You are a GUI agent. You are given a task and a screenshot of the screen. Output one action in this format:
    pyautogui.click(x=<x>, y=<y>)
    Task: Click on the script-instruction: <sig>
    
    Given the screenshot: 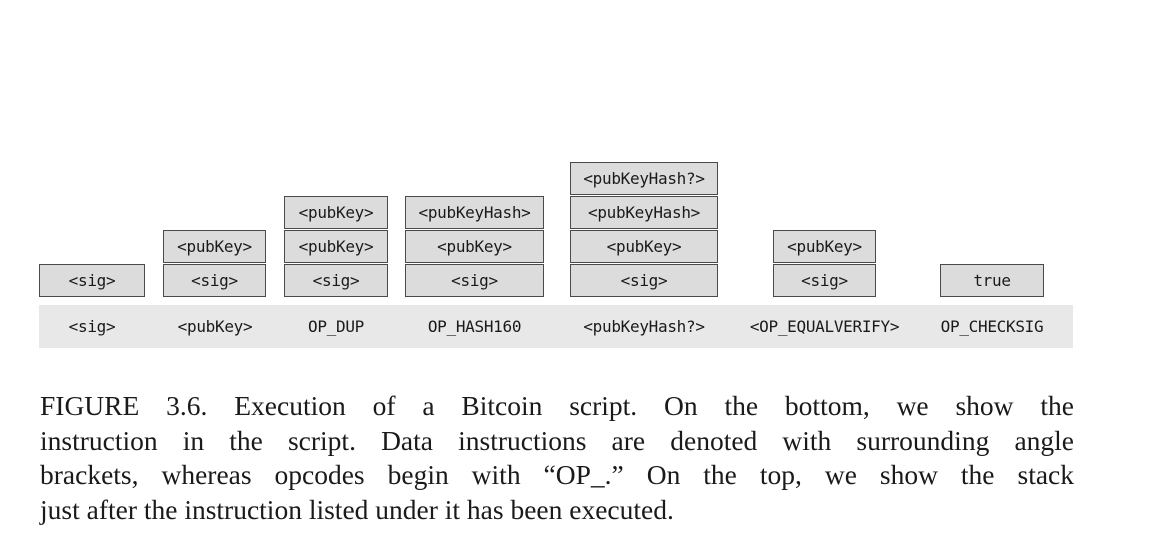 What is the action you would take?
    pyautogui.click(x=92, y=326)
    